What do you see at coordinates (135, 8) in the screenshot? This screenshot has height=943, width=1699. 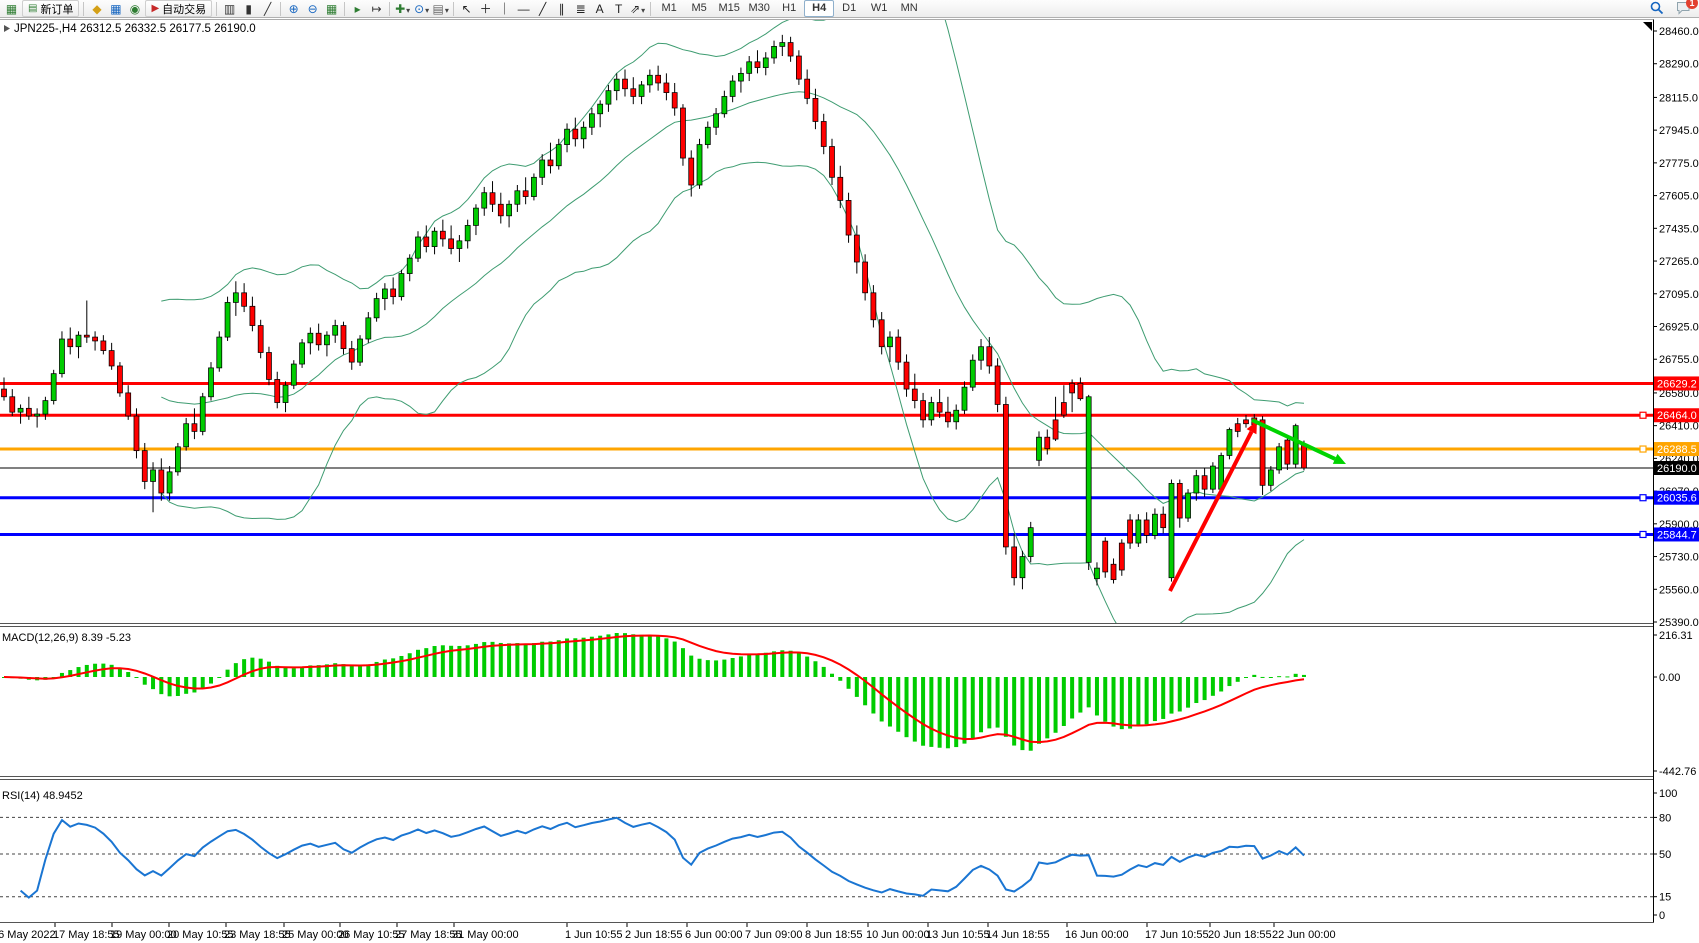 I see `navigator-icon: ◉` at bounding box center [135, 8].